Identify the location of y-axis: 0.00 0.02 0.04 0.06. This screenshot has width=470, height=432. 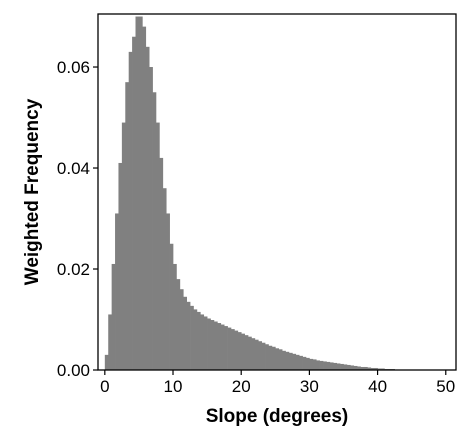
(77, 219).